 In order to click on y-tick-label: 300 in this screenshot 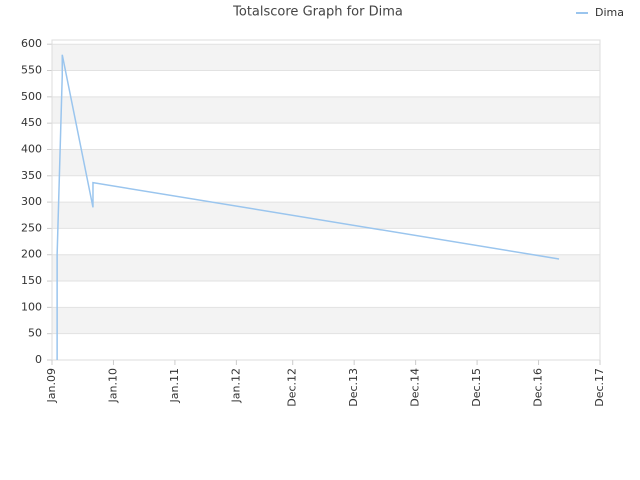, I will do `click(31, 201)`.